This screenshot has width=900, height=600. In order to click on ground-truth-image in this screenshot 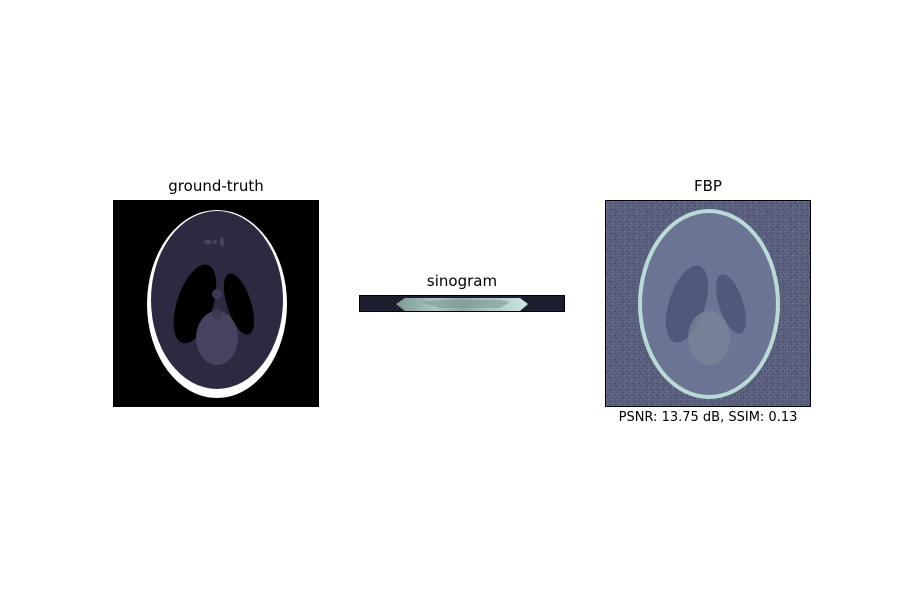, I will do `click(216, 303)`.